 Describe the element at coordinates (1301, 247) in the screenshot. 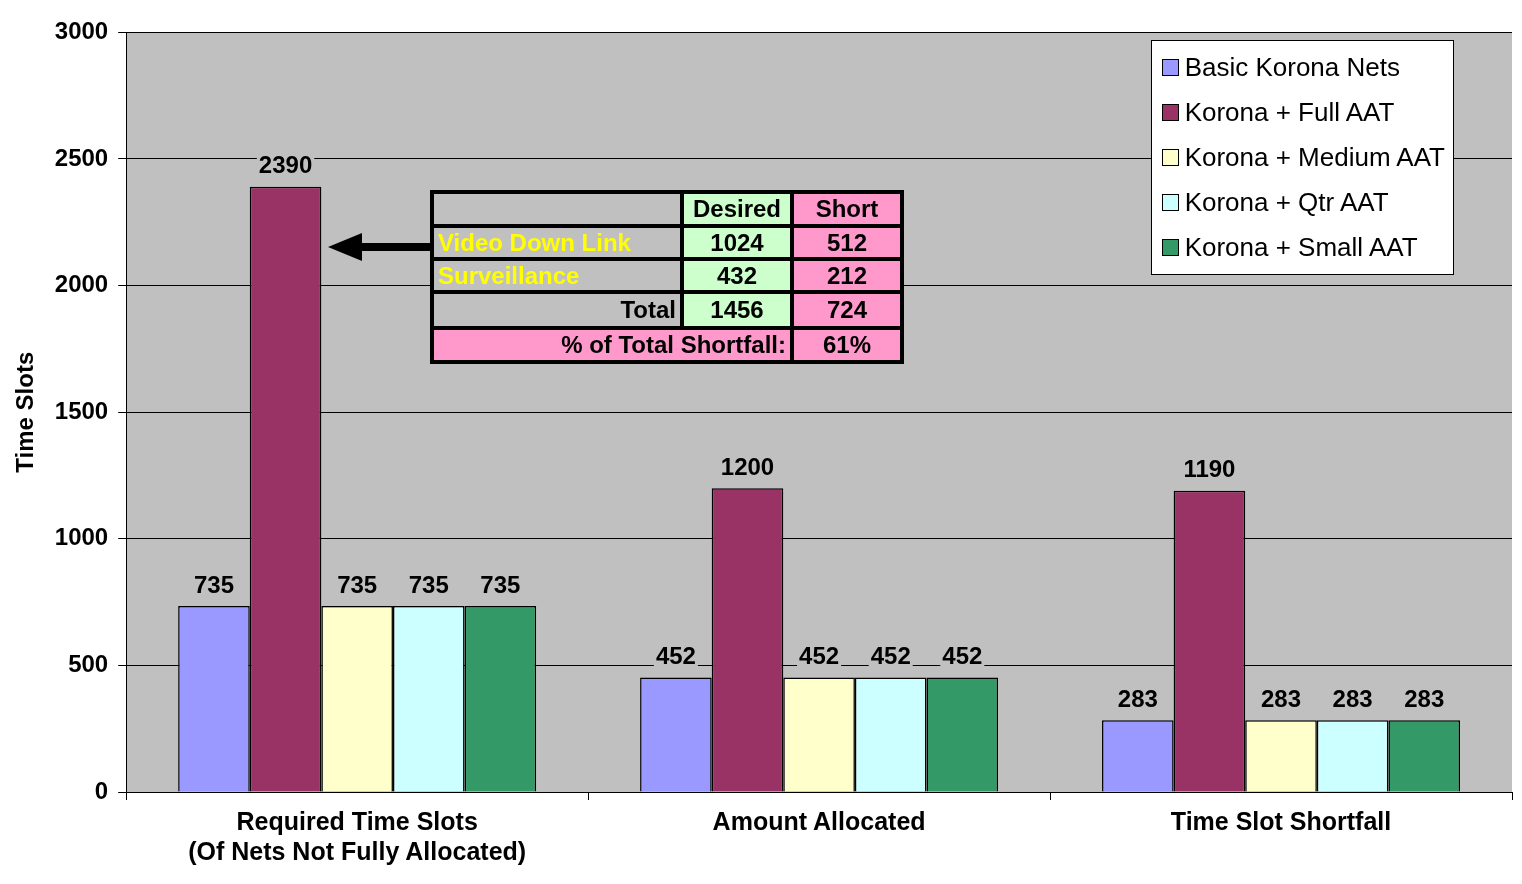

I see `legend-label: Korona + Small AAT` at that location.